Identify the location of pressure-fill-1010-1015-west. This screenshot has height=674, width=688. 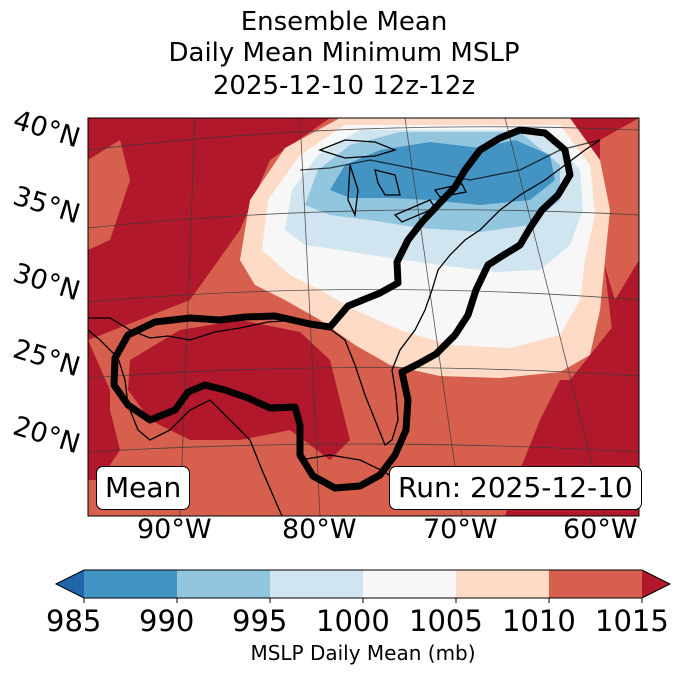
(109, 195).